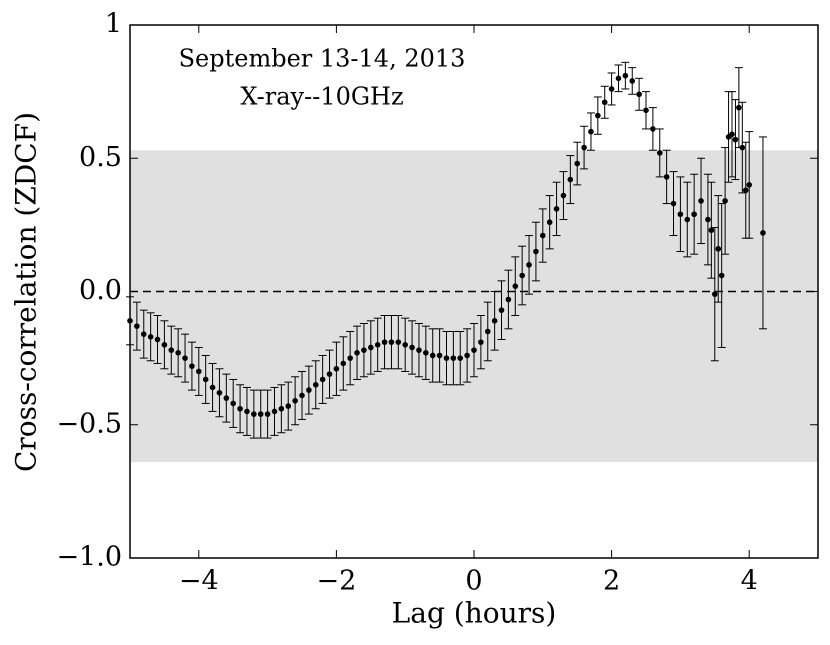 This screenshot has width=830, height=645. Describe the element at coordinates (199, 581) in the screenshot. I see `x-tick-label: −4` at that location.